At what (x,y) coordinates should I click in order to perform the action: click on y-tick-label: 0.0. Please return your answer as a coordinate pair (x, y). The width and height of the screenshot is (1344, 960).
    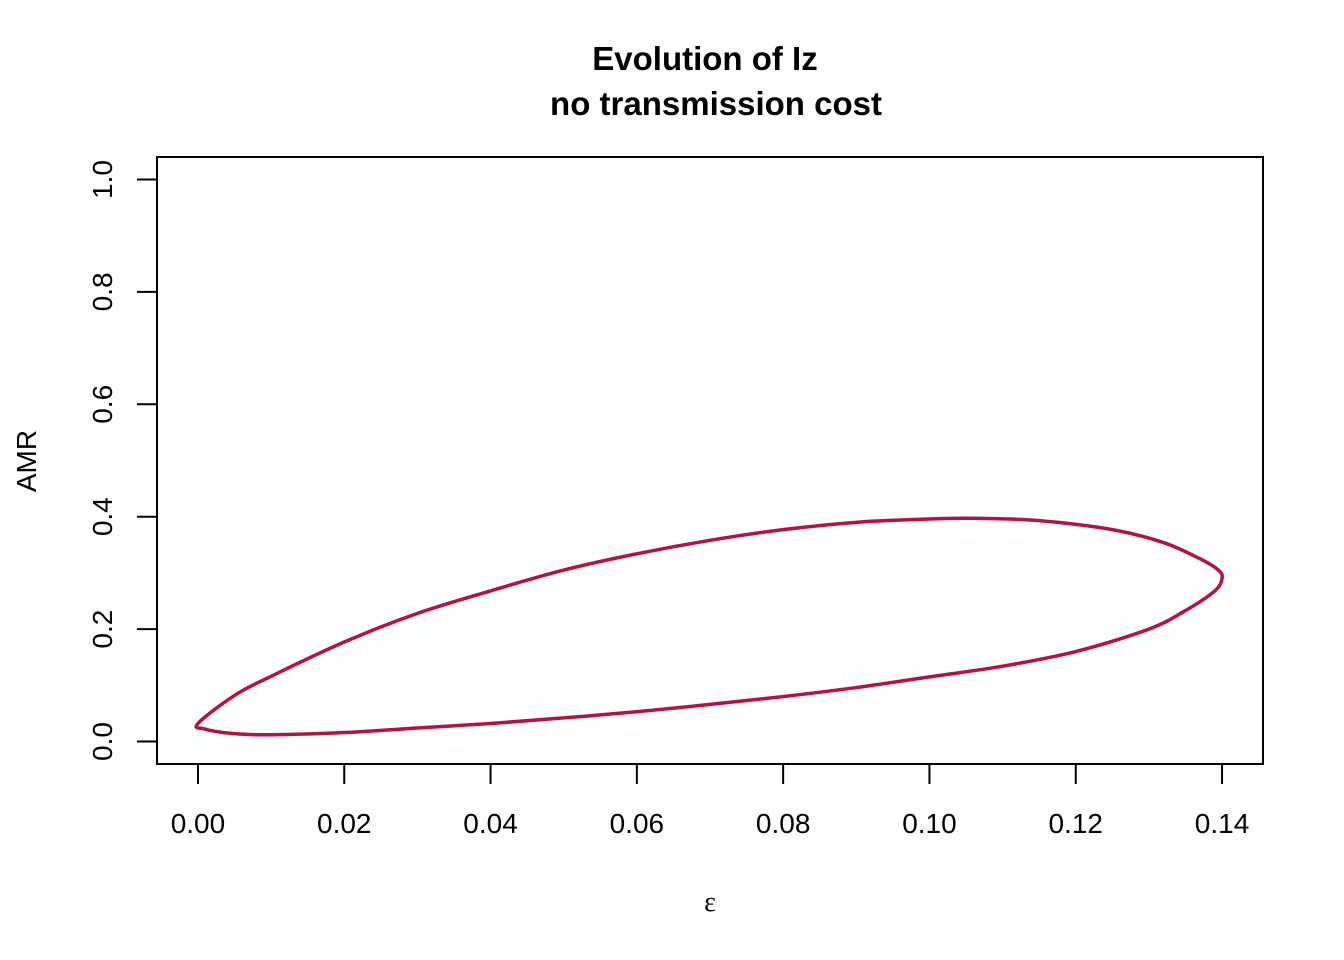
    Looking at the image, I should click on (102, 741).